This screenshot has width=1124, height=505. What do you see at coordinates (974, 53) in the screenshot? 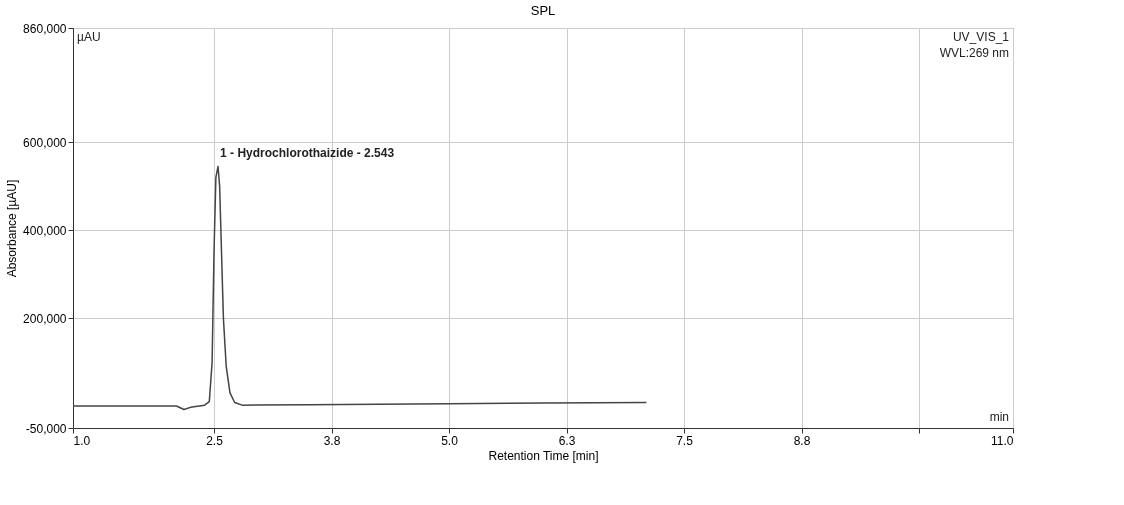
I see `annotation: WVL:269 nm` at bounding box center [974, 53].